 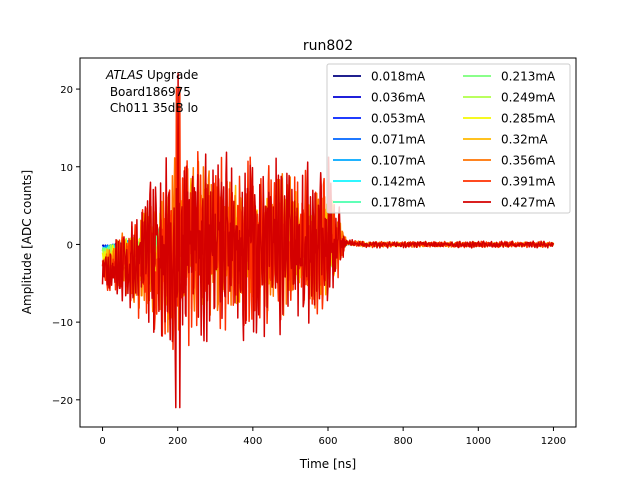 I want to click on annotation-line-2: Board186975, so click(x=148, y=92).